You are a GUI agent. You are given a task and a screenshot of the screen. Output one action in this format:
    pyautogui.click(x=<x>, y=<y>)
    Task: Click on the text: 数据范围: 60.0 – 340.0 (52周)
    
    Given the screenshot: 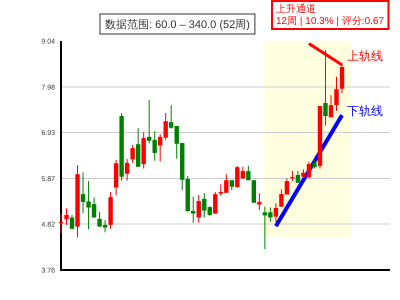 What is the action you would take?
    pyautogui.click(x=177, y=24)
    